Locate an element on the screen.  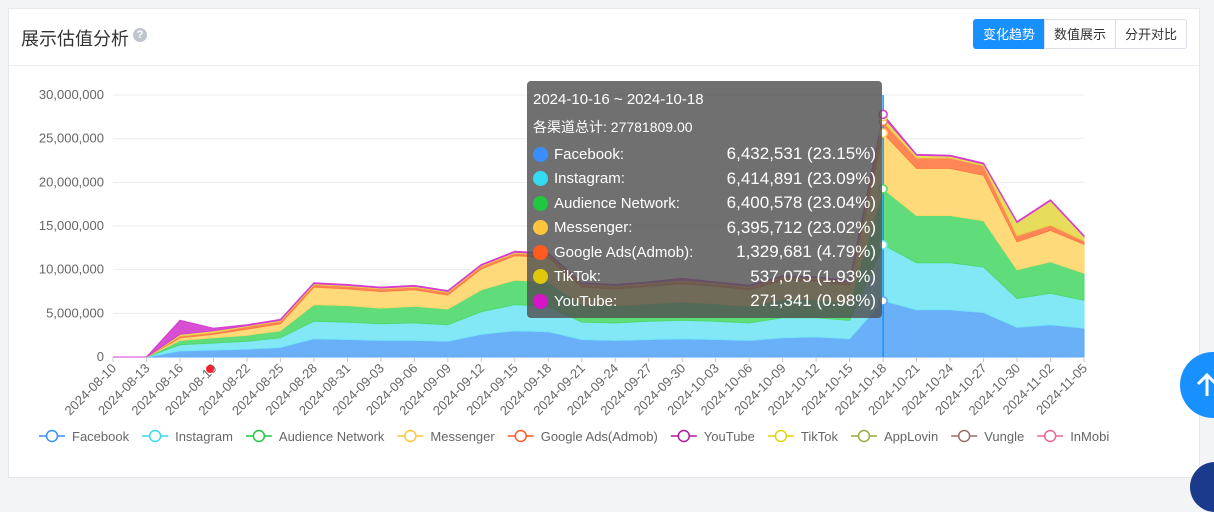
tooltip-series-value: 6,432,531 (23.15%) is located at coordinates (801, 154).